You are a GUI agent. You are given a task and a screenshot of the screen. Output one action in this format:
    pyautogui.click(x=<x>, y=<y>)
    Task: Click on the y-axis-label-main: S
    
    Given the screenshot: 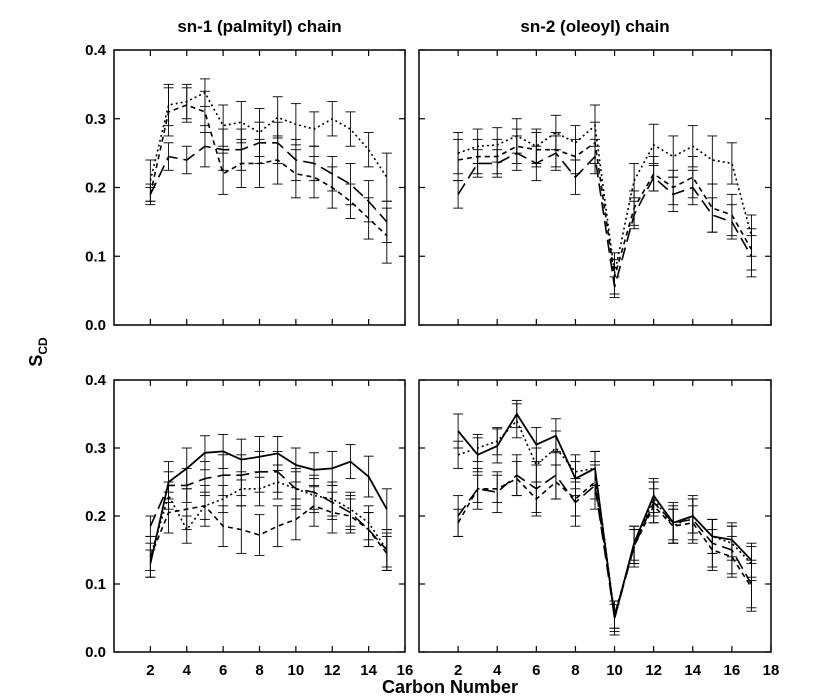 What is the action you would take?
    pyautogui.click(x=36, y=361)
    